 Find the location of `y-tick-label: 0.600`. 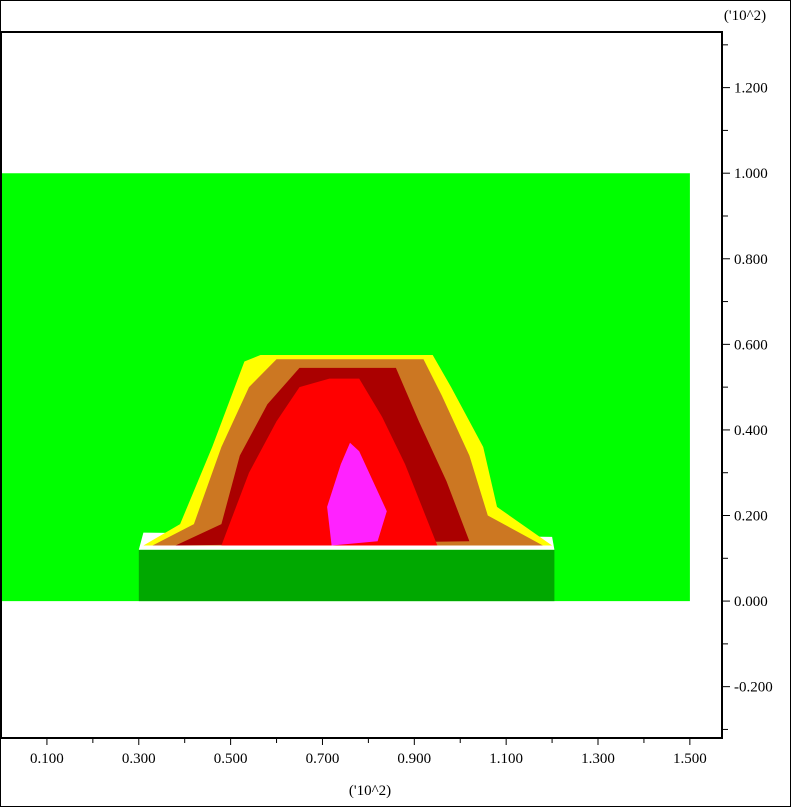

y-tick-label: 0.600 is located at coordinates (751, 345).